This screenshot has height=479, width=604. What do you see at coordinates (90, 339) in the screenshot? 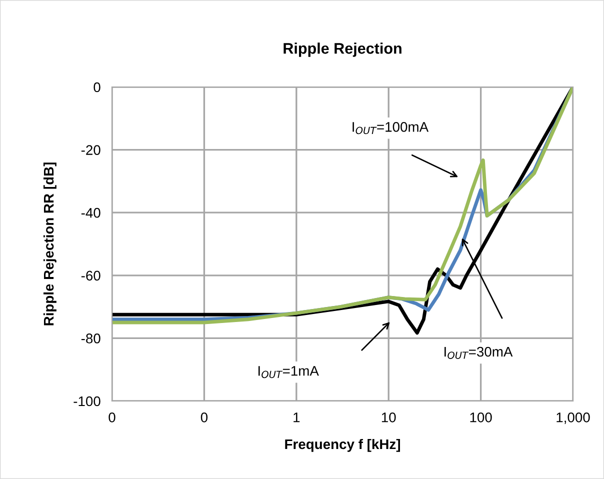
I see `y-tick-label: -80` at bounding box center [90, 339].